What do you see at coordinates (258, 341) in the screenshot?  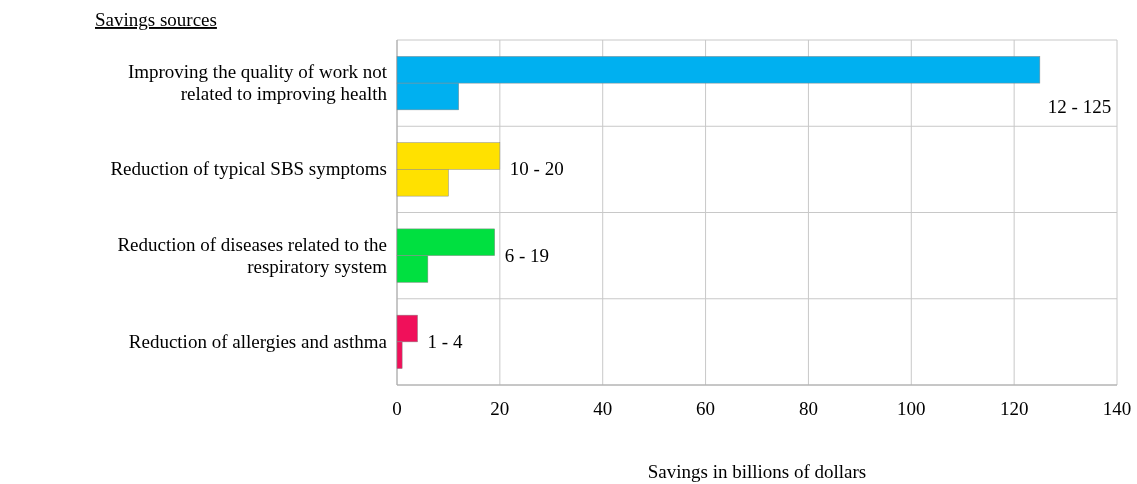 I see `y-tick-label: Reduction of allergies and asthma` at bounding box center [258, 341].